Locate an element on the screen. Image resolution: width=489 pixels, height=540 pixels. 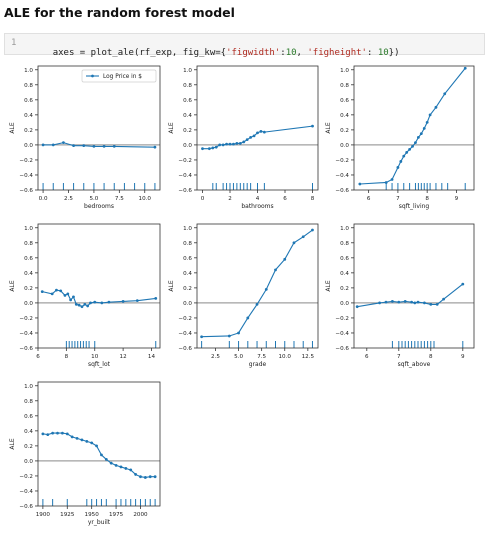
x-tick-label: 14 is located at coordinates (152, 357).